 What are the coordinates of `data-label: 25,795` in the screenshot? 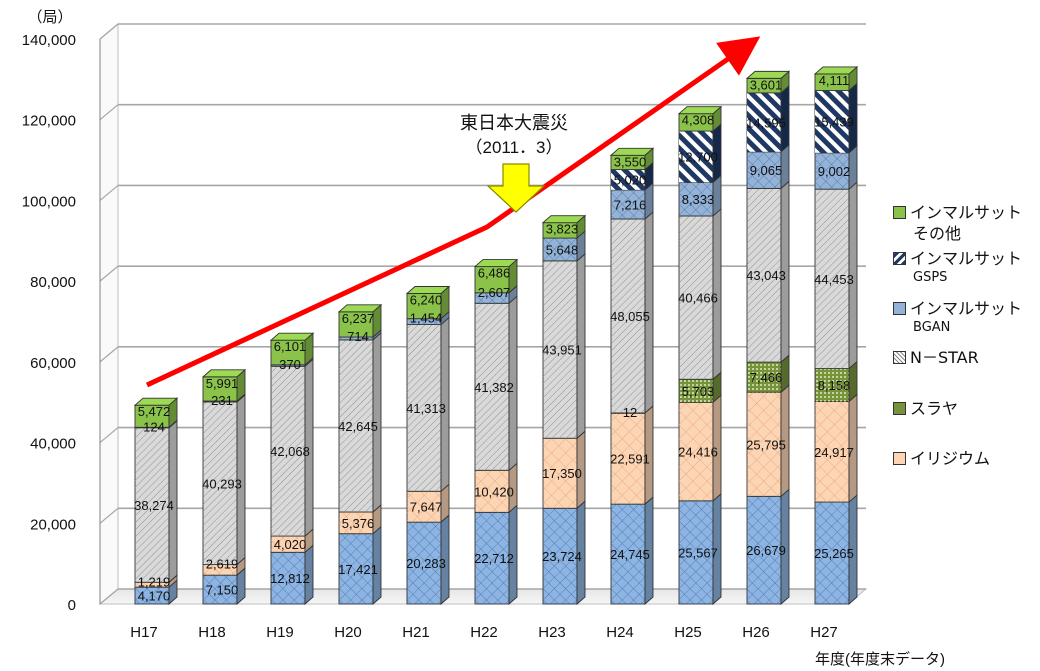 It's located at (766, 444).